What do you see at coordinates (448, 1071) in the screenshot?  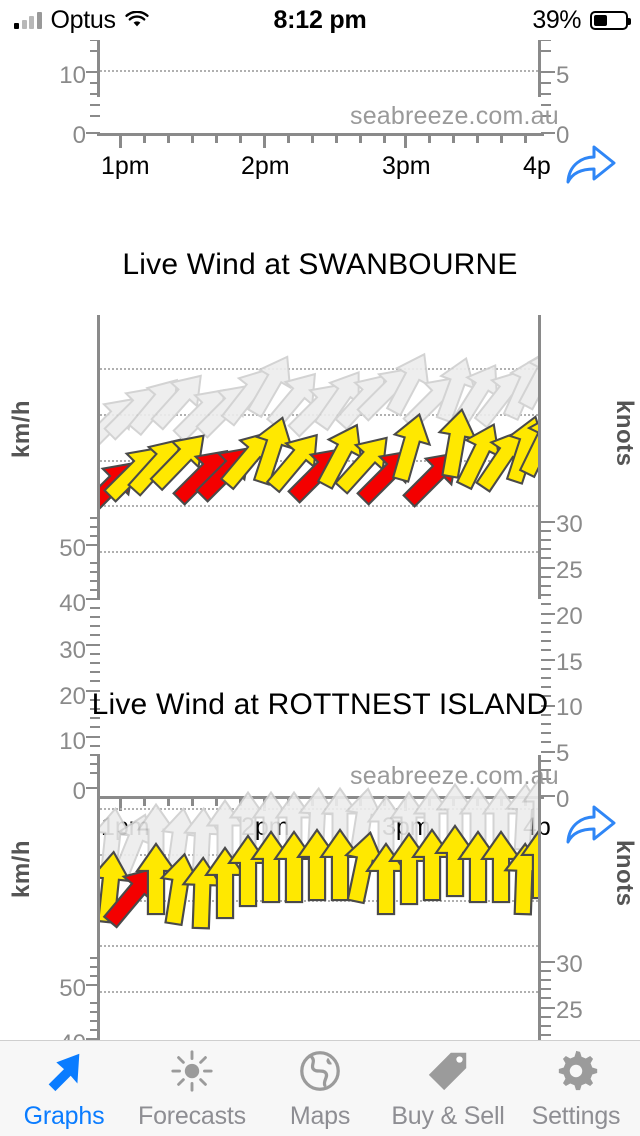 I see `tag-icon` at bounding box center [448, 1071].